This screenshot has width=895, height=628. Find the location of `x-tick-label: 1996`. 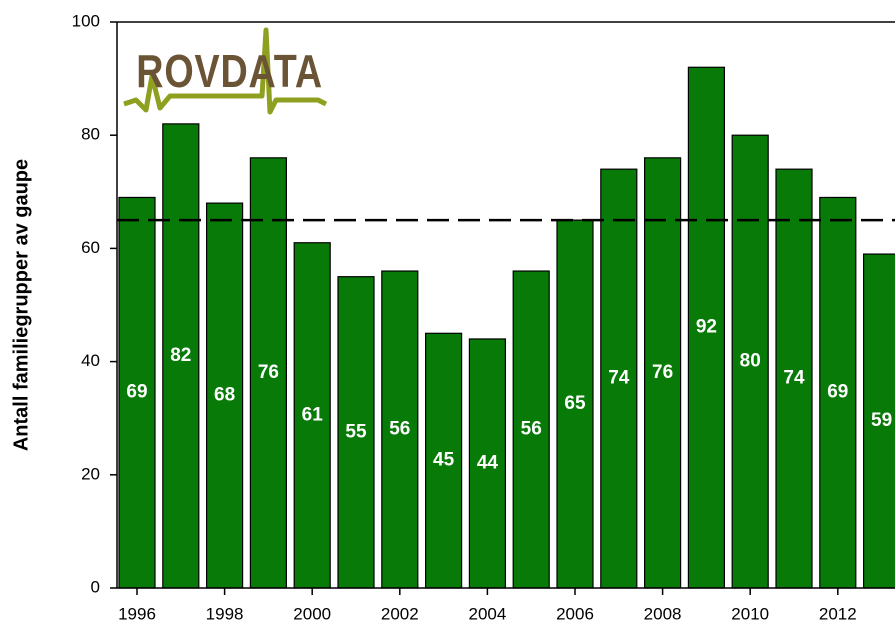

x-tick-label: 1996 is located at coordinates (137, 613).